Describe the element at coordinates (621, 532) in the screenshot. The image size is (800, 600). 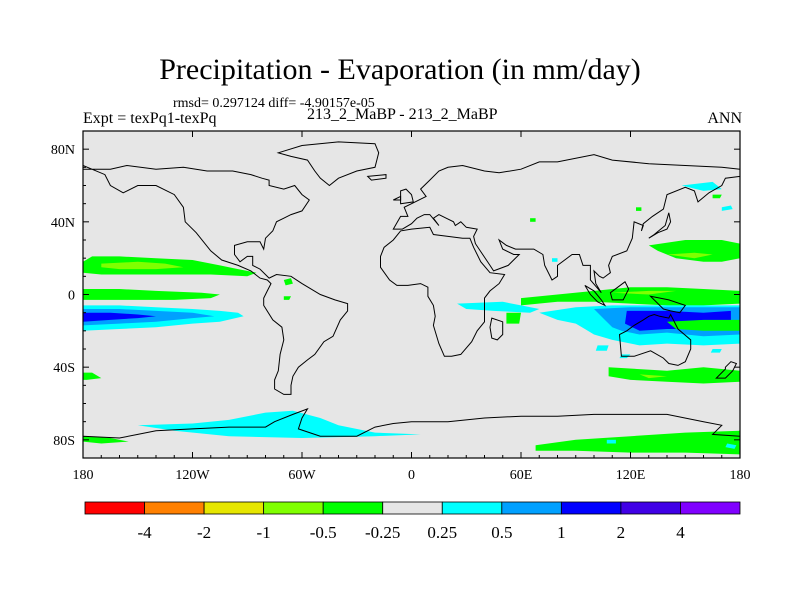
I see `colorbar-label: 2` at that location.